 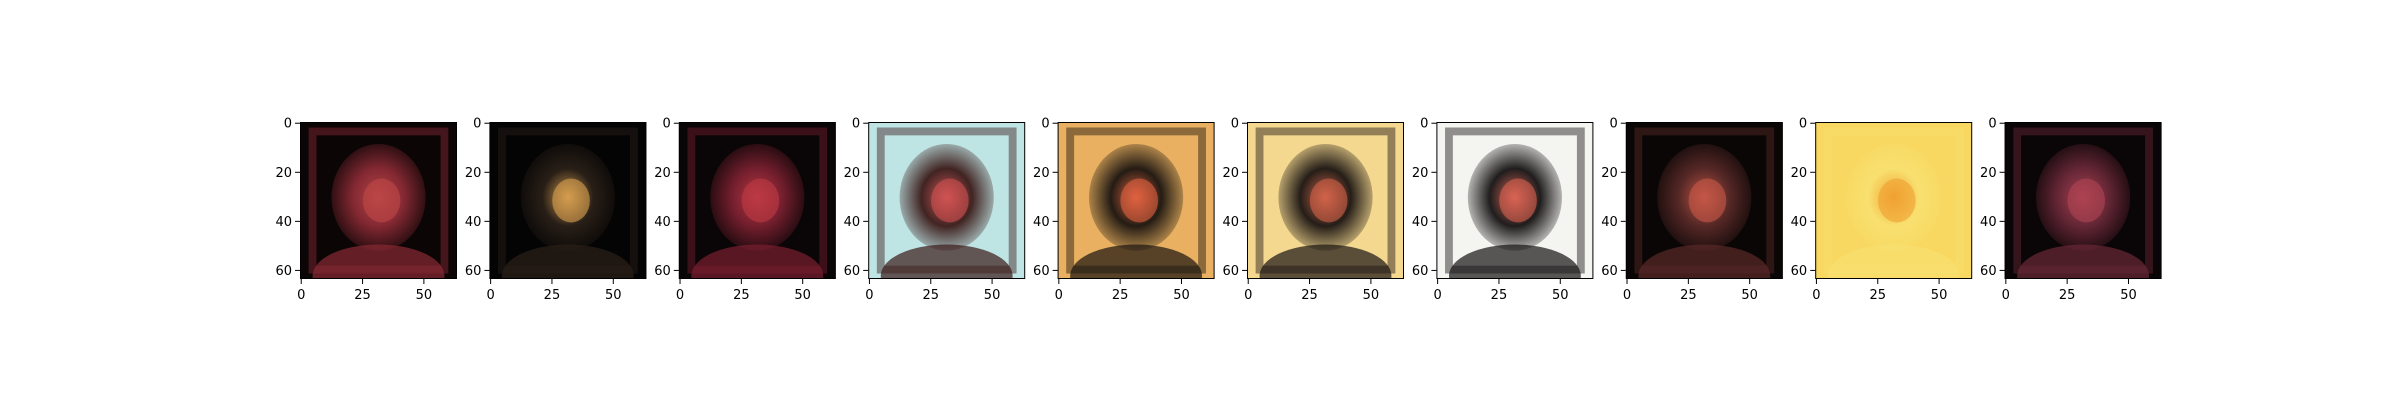 I want to click on image-panel-9: 0 25 50 0 20 40 60, so click(x=1882, y=210).